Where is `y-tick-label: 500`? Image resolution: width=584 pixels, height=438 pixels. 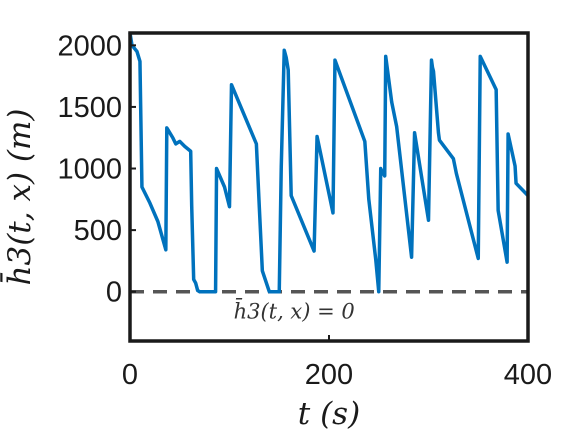 y-tick-label: 500 is located at coordinates (98, 231).